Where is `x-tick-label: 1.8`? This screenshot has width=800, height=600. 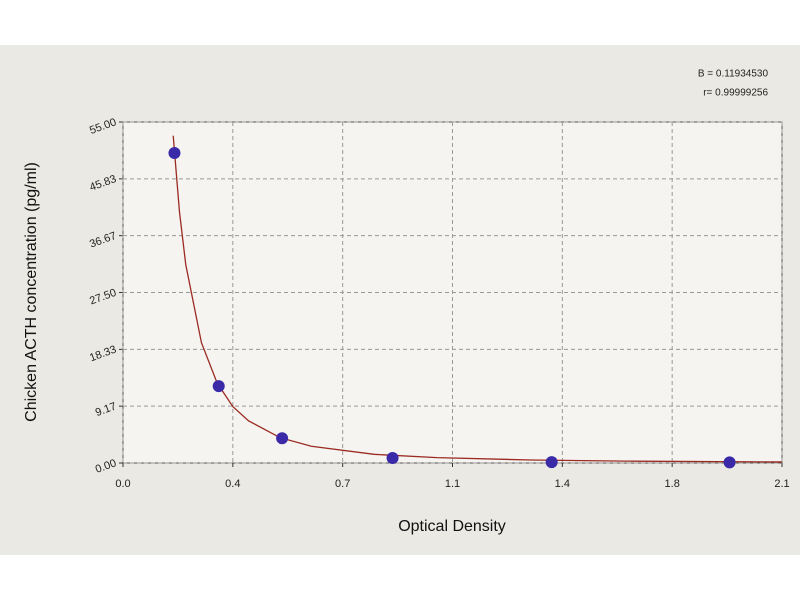
x-tick-label: 1.8 is located at coordinates (672, 484).